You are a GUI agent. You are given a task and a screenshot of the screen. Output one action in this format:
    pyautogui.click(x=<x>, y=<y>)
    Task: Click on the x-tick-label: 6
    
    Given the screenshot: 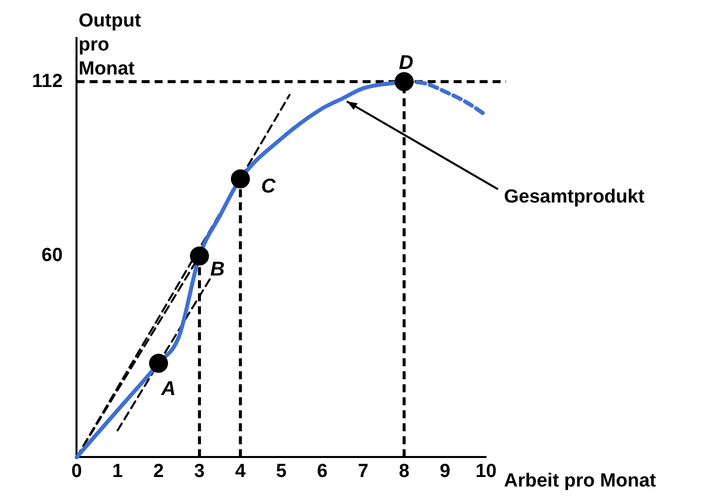 What is the action you would take?
    pyautogui.click(x=322, y=471)
    